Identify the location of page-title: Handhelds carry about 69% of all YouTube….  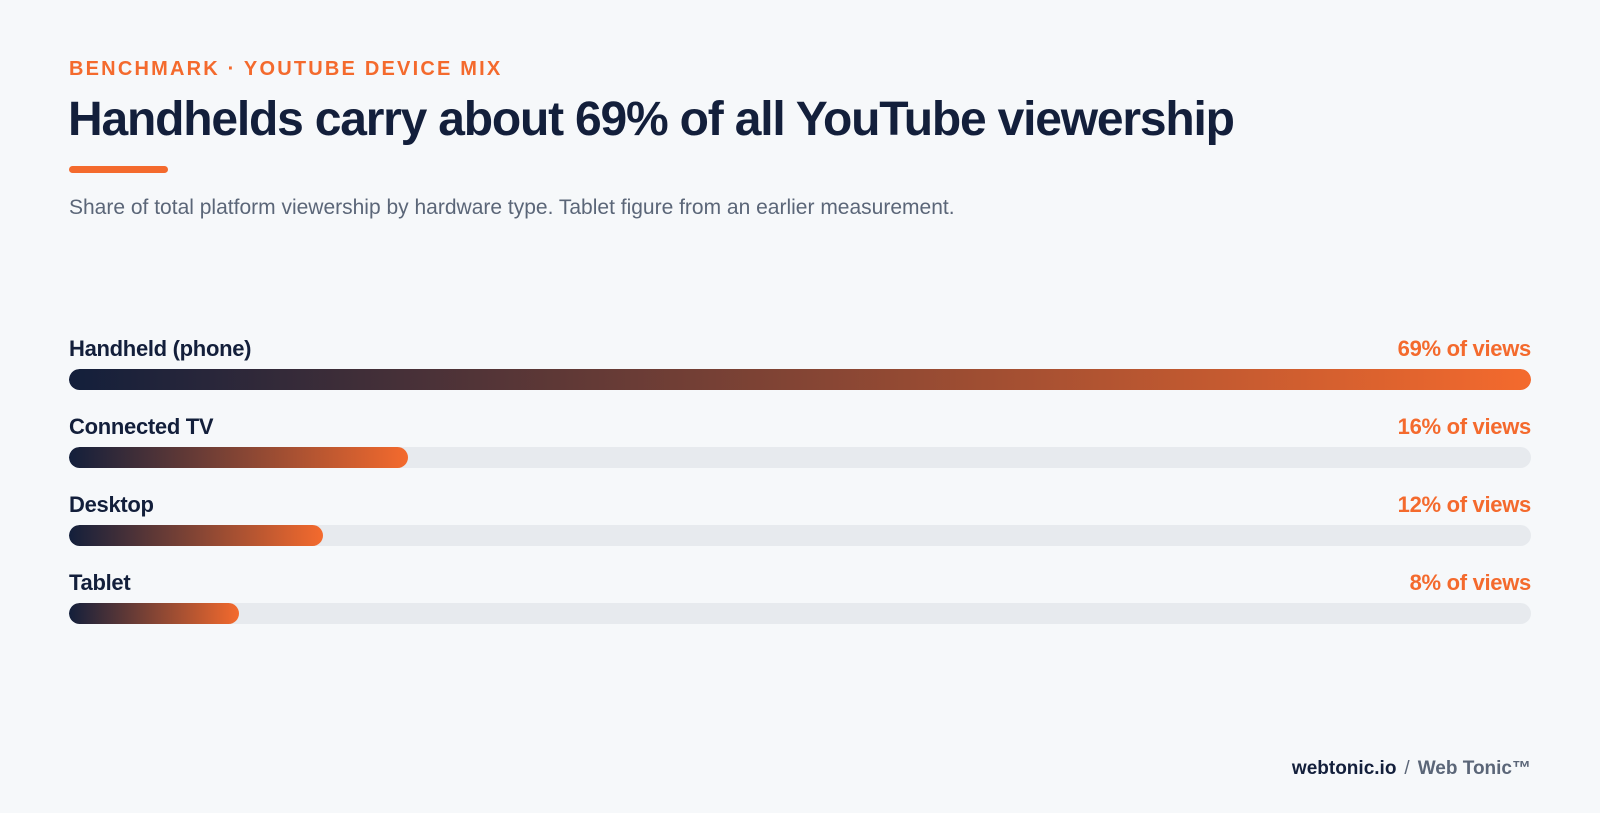
(651, 119).